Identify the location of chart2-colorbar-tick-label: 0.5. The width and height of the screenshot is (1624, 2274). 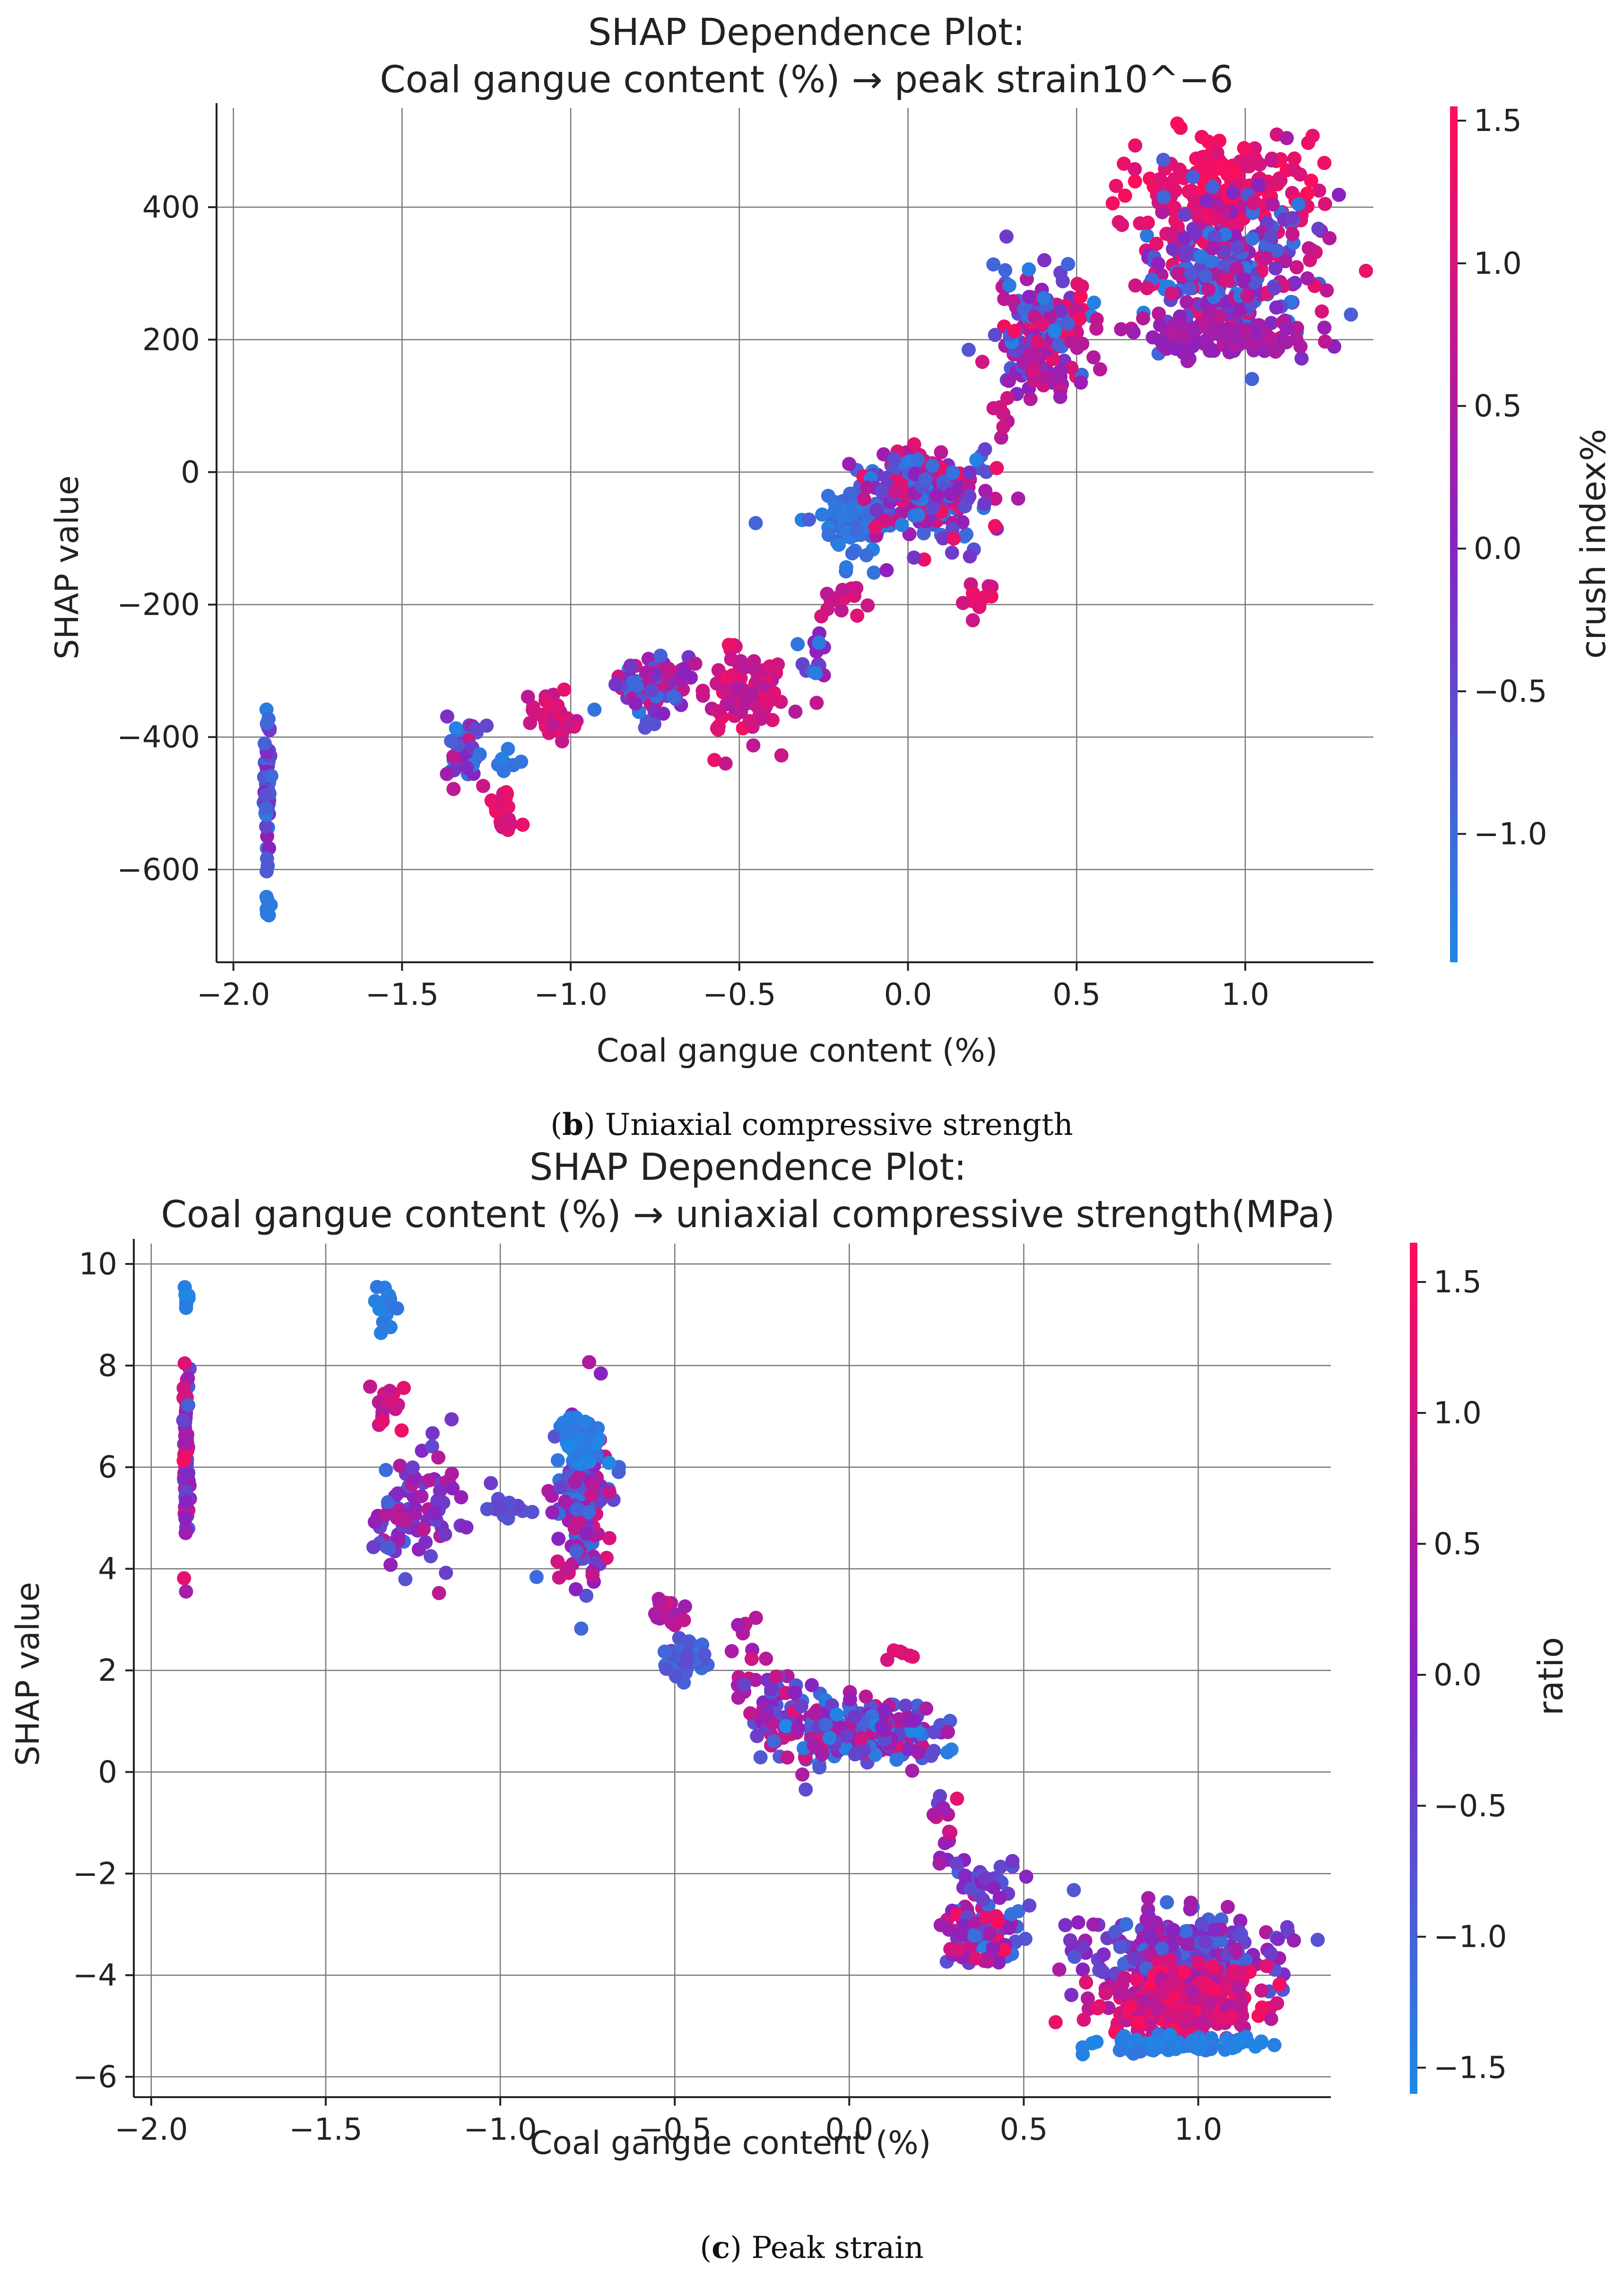
(1457, 1544).